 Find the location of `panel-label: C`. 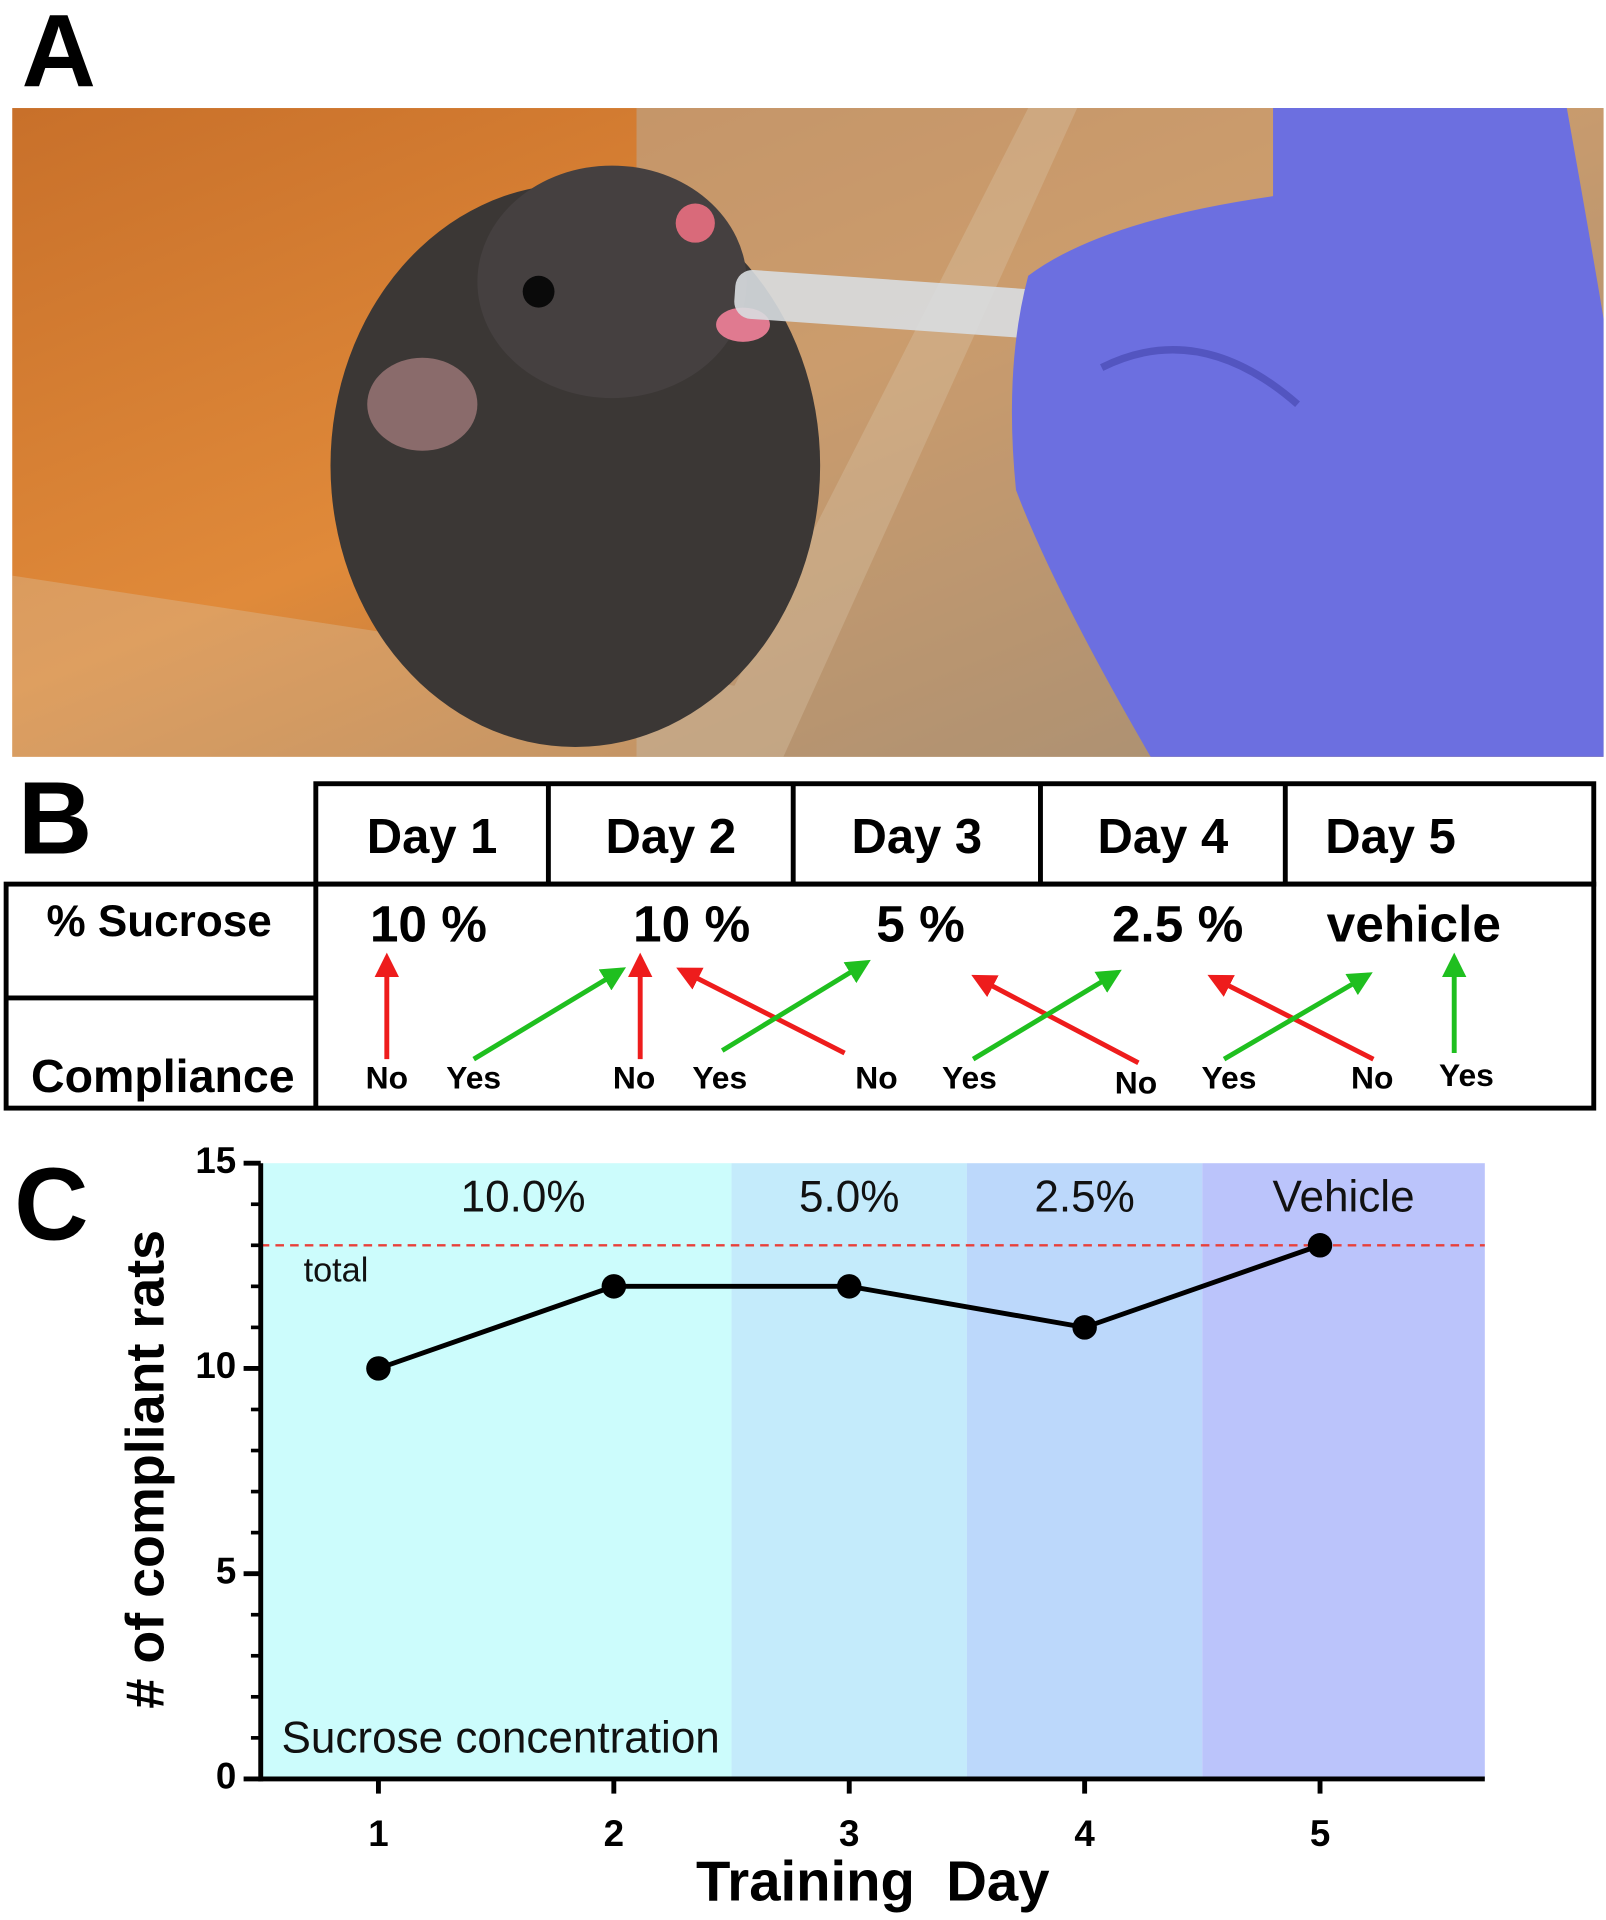

panel-label: C is located at coordinates (51, 1203).